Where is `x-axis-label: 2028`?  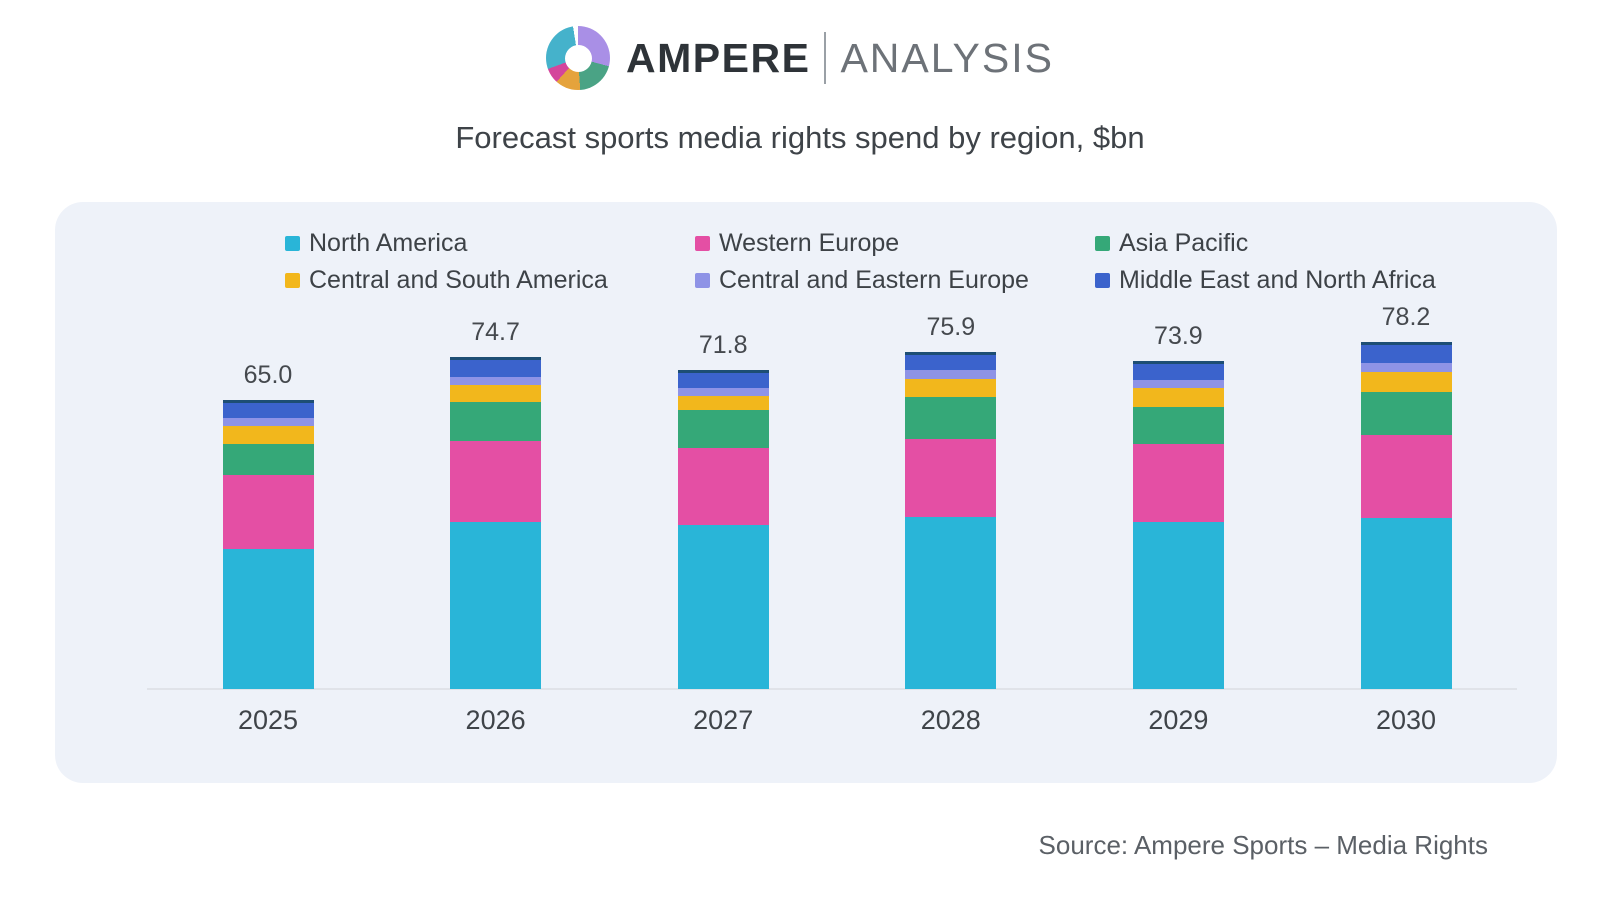 x-axis-label: 2028 is located at coordinates (950, 720).